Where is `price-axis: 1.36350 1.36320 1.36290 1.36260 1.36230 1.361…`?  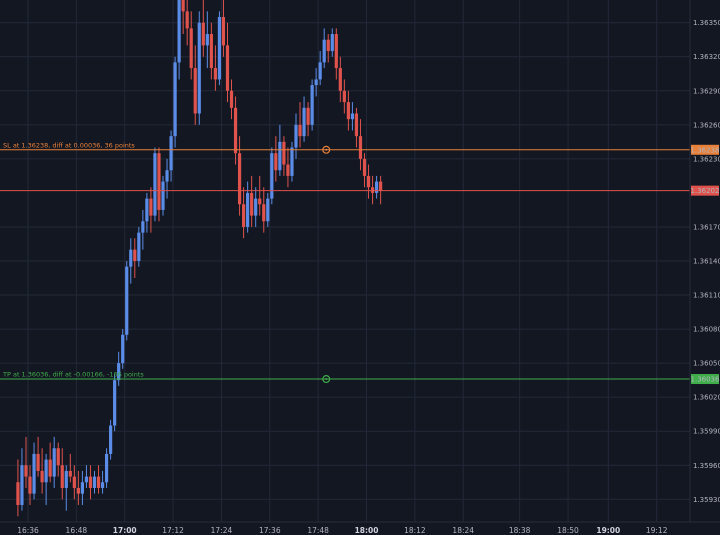
price-axis: 1.36350 1.36320 1.36290 1.36260 1.36230 1.361… is located at coordinates (706, 261).